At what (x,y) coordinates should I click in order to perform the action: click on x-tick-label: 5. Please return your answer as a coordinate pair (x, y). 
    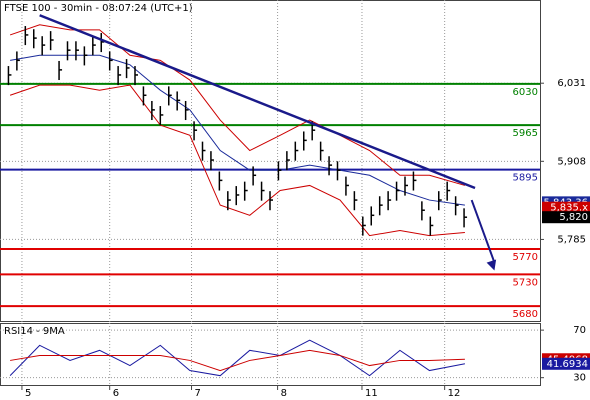
    Looking at the image, I should click on (28, 393).